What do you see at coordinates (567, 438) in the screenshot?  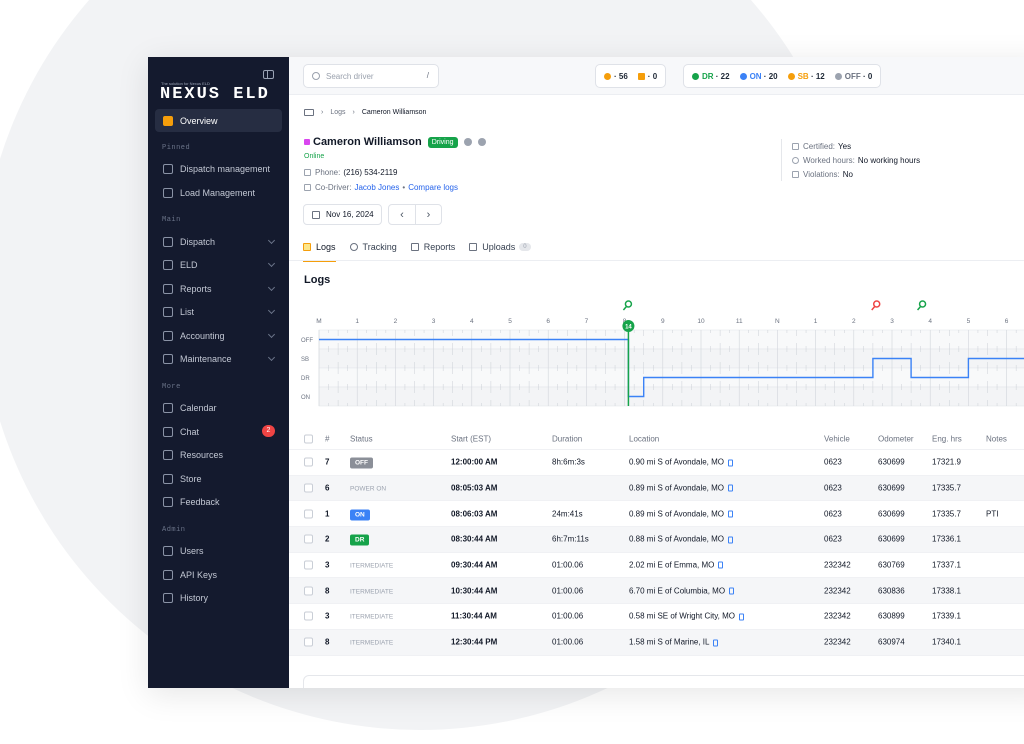 I see `header-duration: Duration` at bounding box center [567, 438].